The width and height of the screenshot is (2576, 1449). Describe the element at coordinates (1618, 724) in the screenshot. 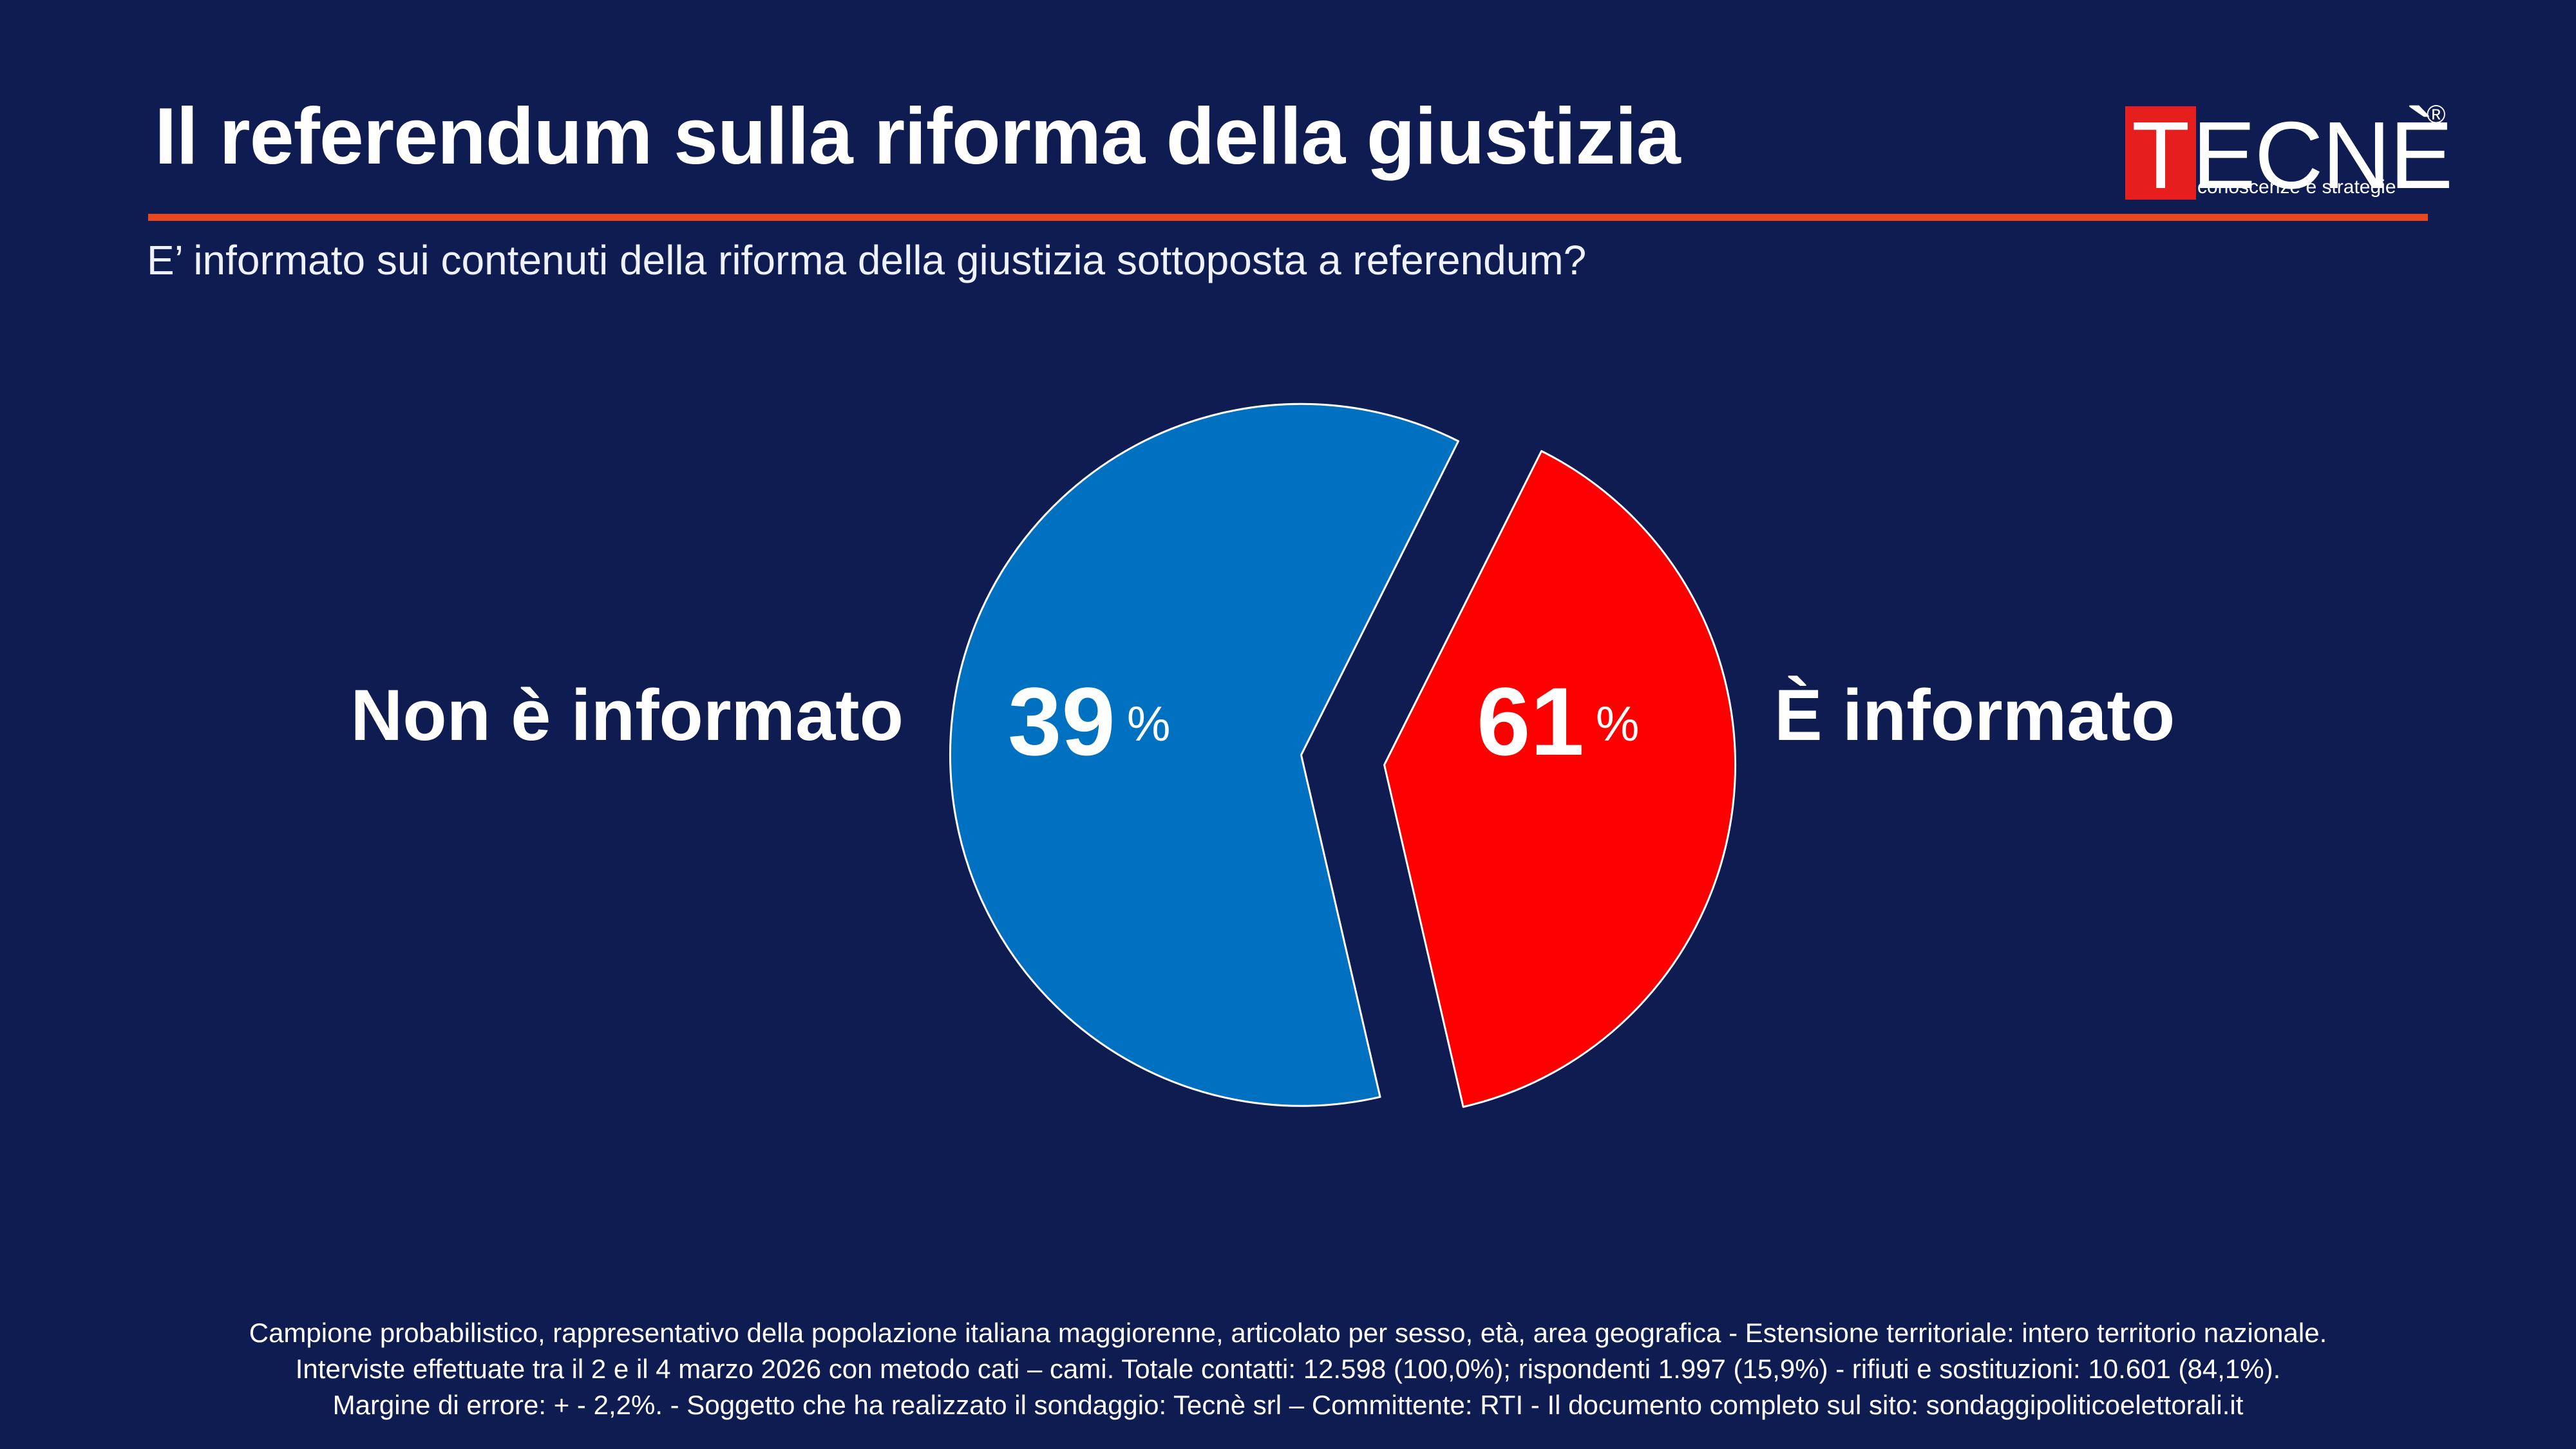

I see `value-unit-informato: %` at that location.